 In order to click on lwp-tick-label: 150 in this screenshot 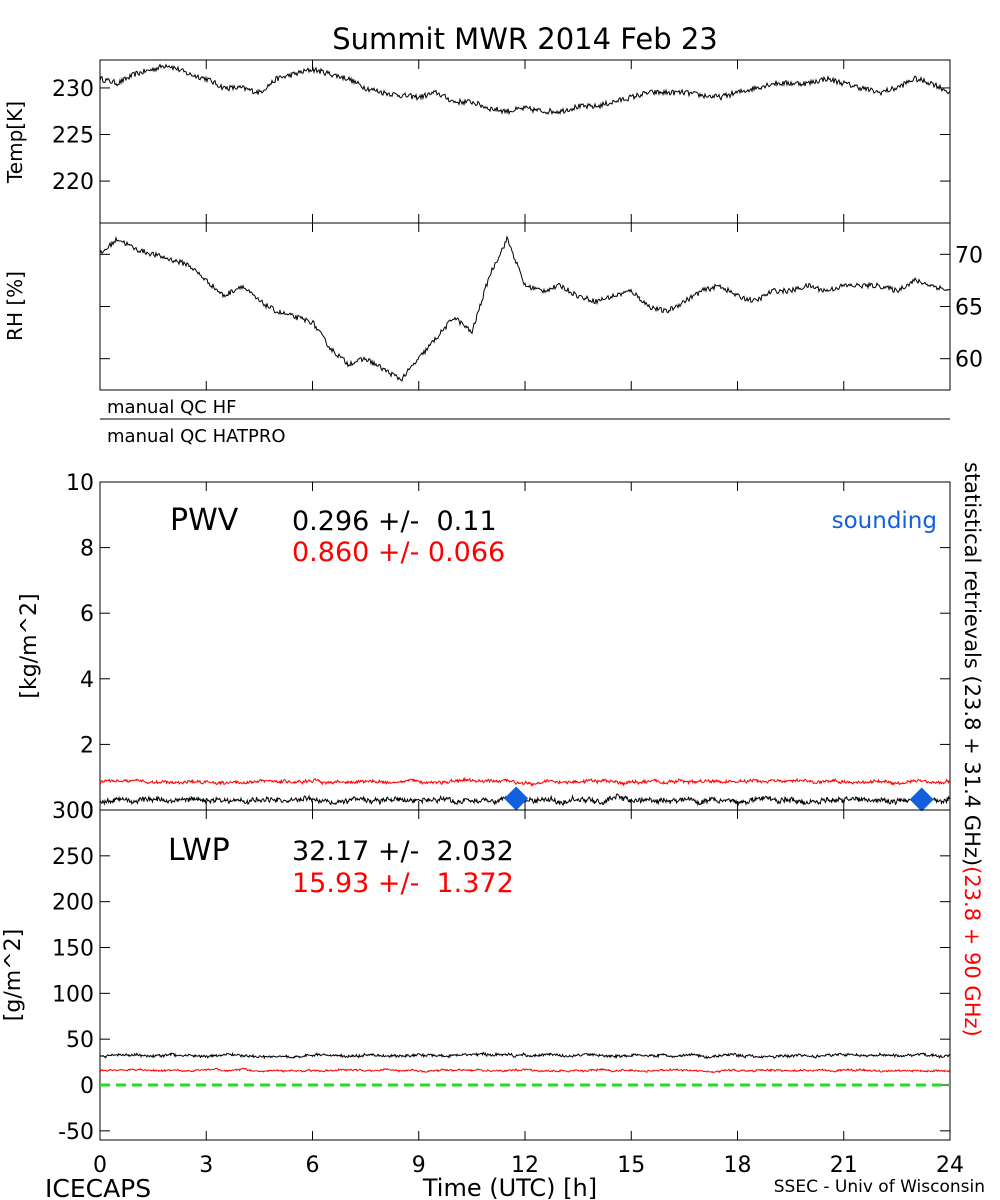, I will do `click(73, 949)`.